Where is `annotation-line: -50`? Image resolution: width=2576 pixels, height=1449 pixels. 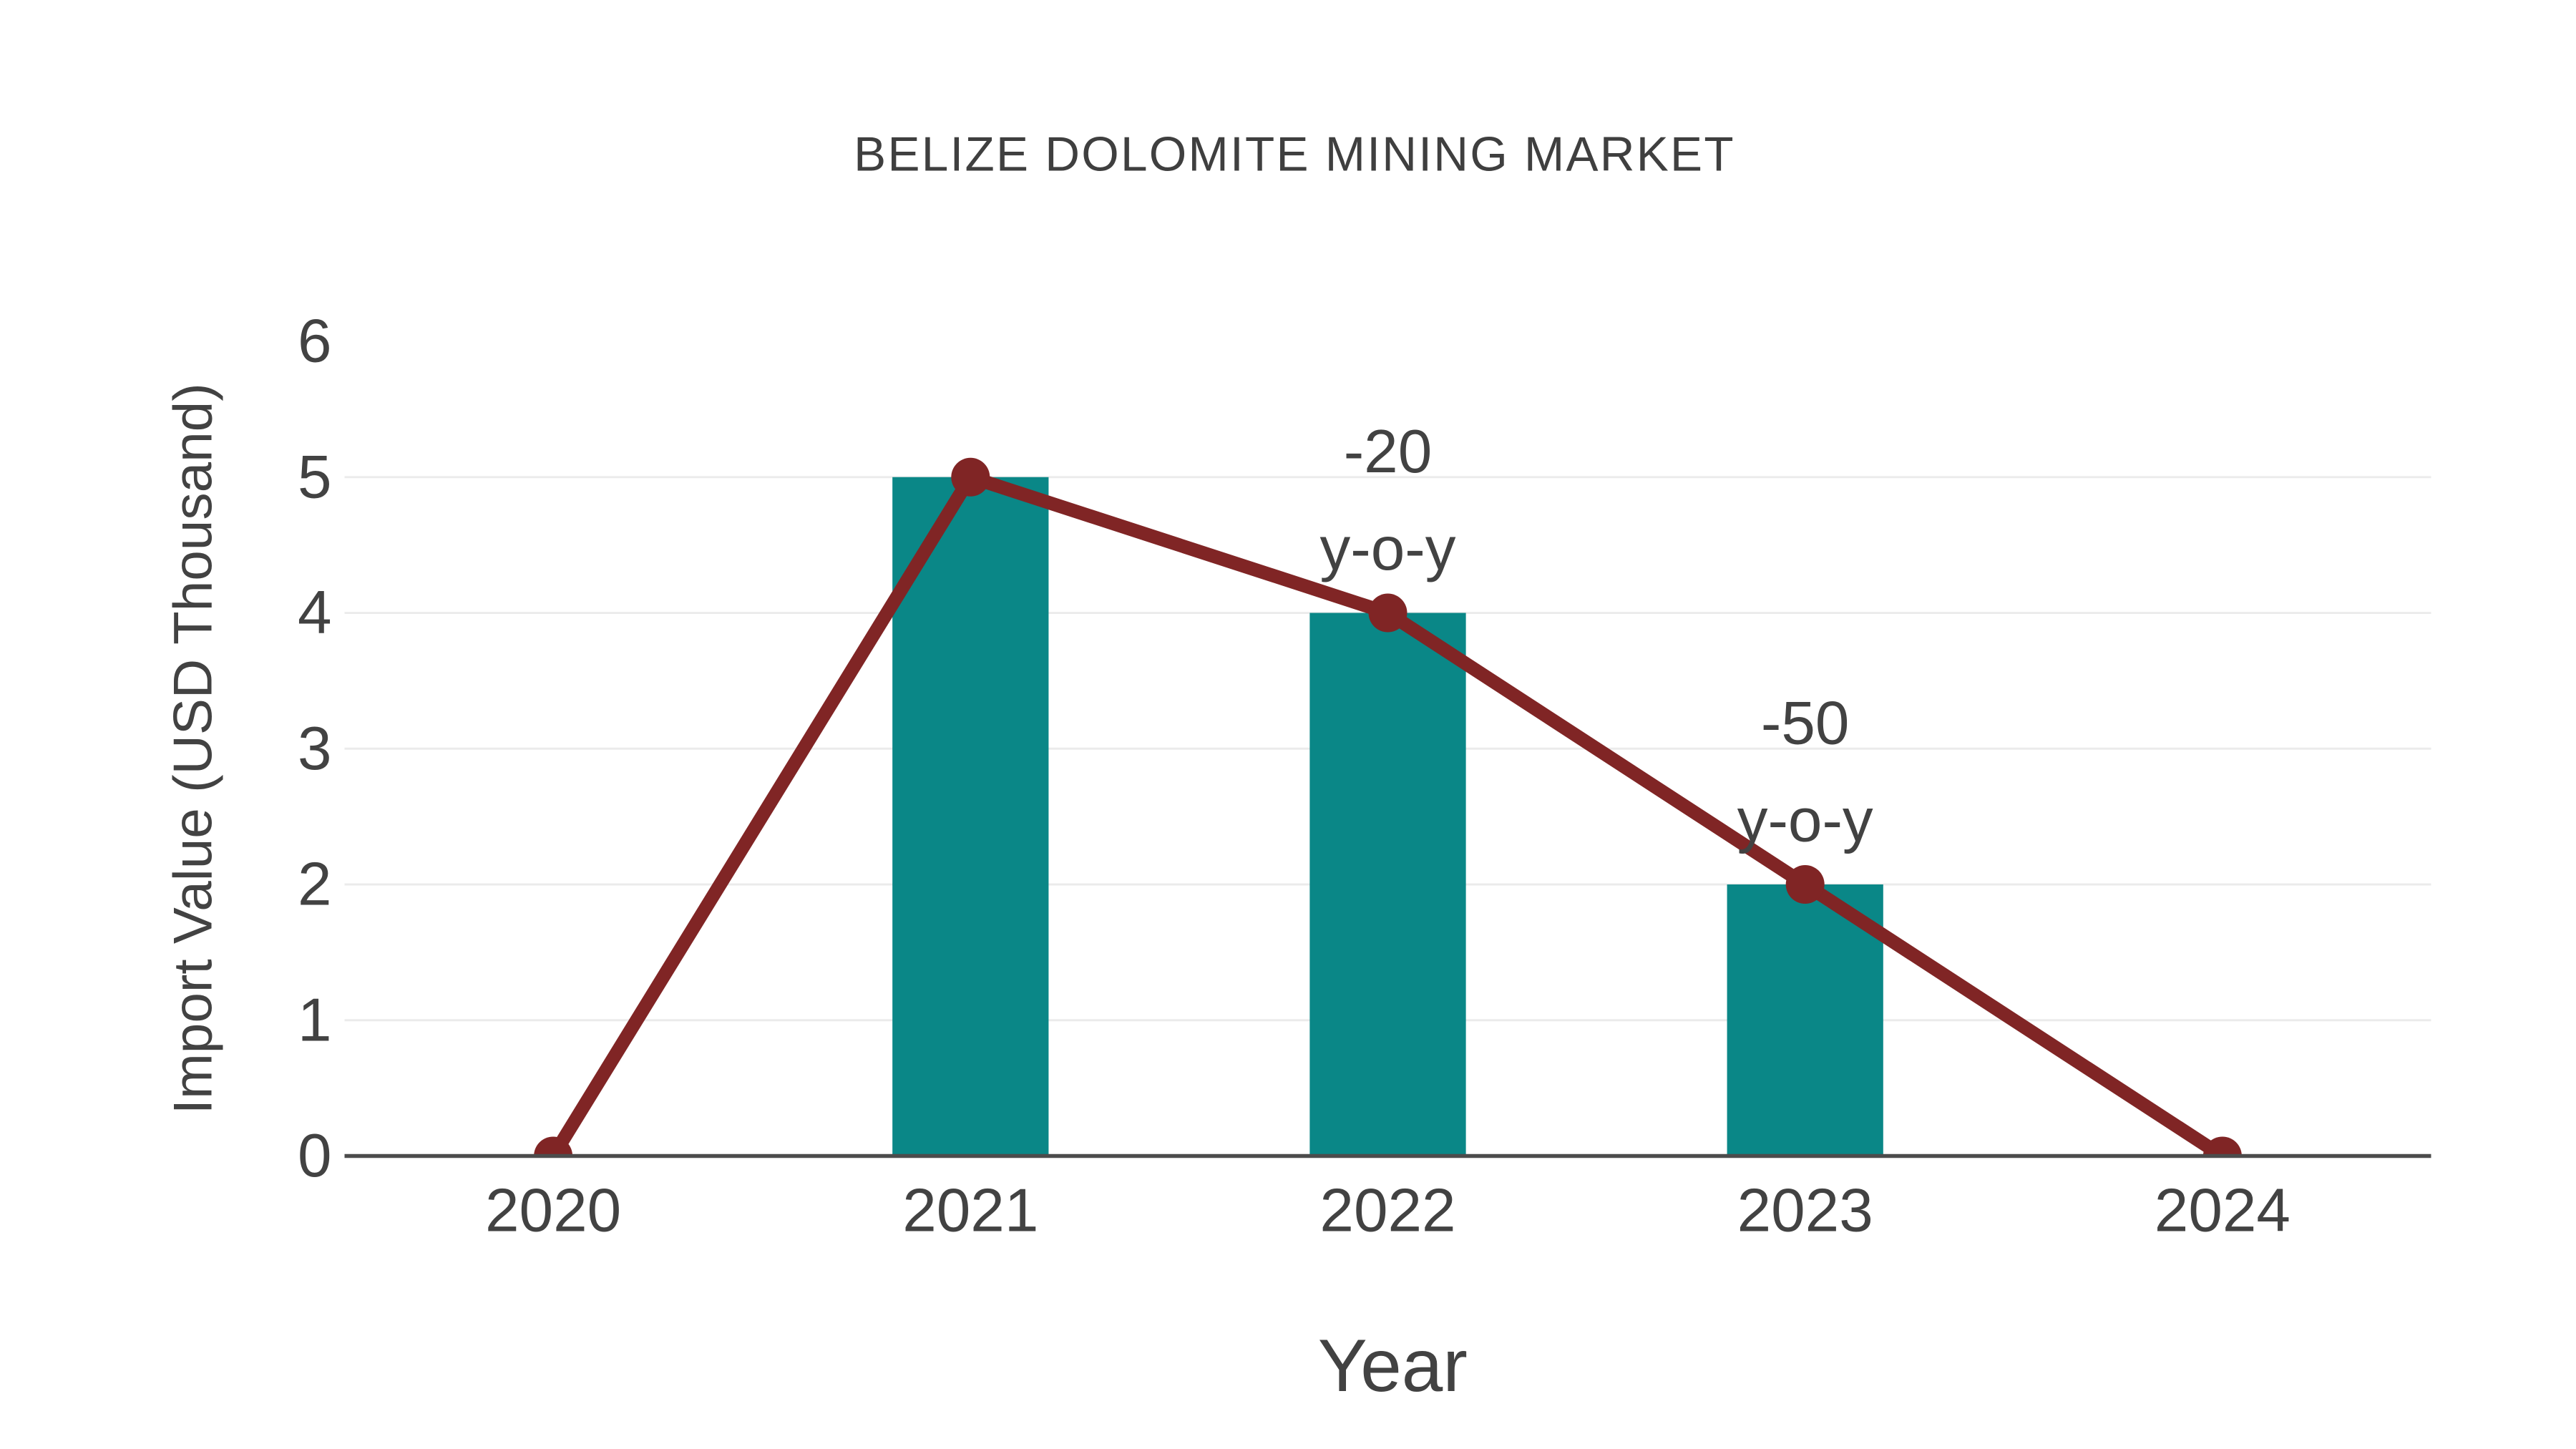 annotation-line: -50 is located at coordinates (1805, 724).